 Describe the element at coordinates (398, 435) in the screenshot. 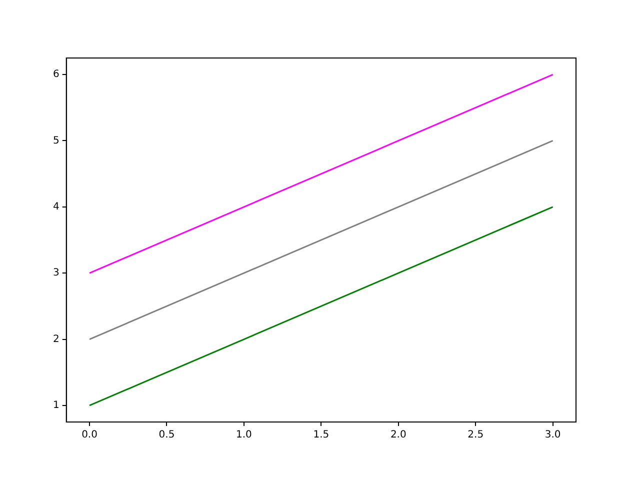

I see `x-tick-label: 2.0` at that location.